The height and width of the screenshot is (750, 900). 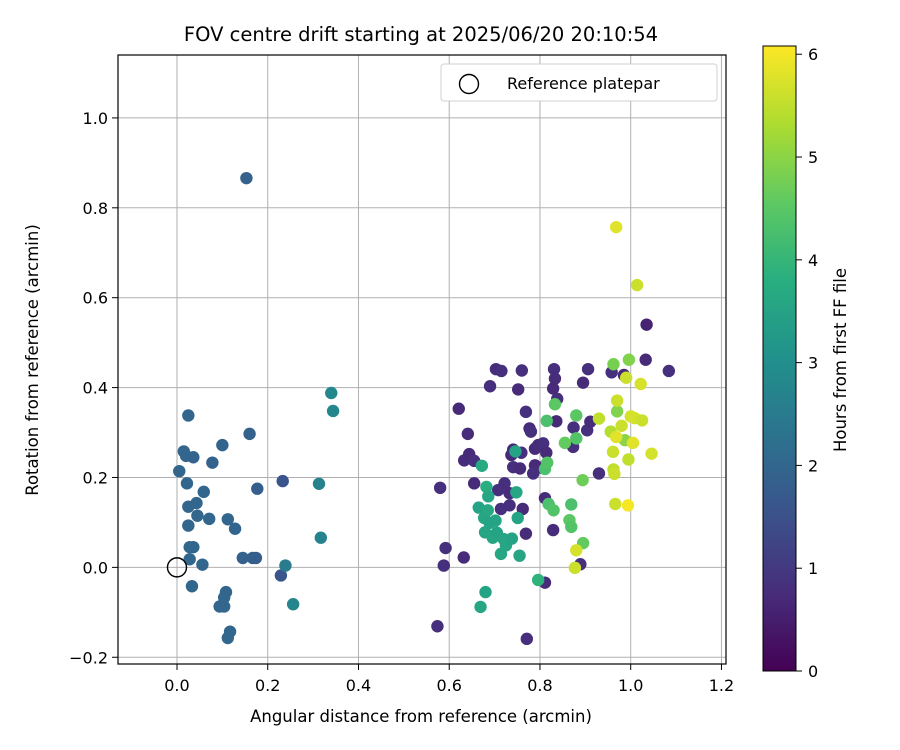 What do you see at coordinates (813, 157) in the screenshot?
I see `colorbar-tick-label: 5` at bounding box center [813, 157].